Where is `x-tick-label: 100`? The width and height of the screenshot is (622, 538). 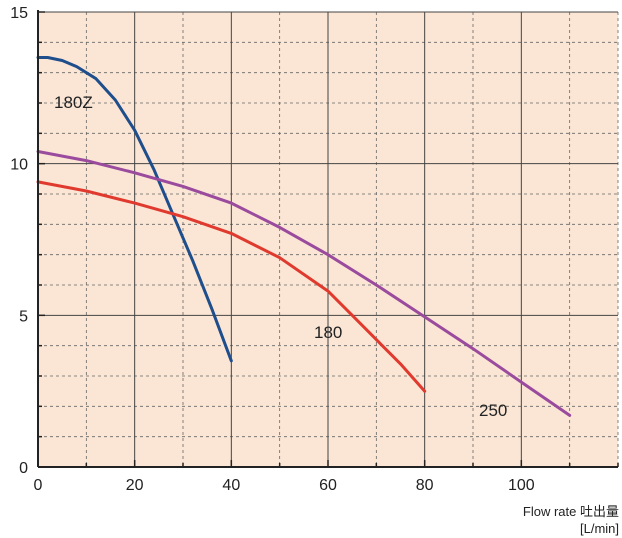
x-tick-label: 100 is located at coordinates (521, 485).